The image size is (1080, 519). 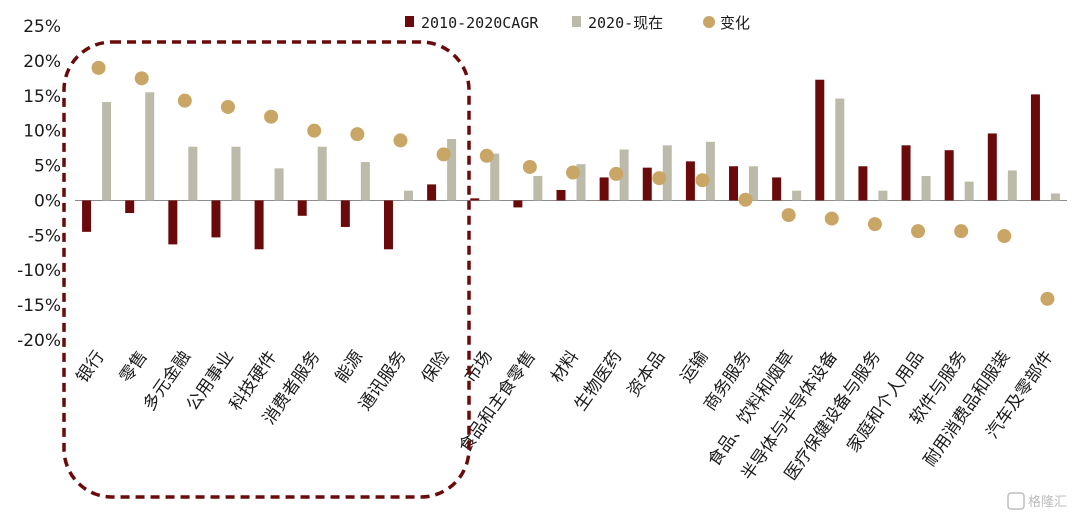 What do you see at coordinates (625, 23) in the screenshot?
I see `legend-label: 2020-现在` at bounding box center [625, 23].